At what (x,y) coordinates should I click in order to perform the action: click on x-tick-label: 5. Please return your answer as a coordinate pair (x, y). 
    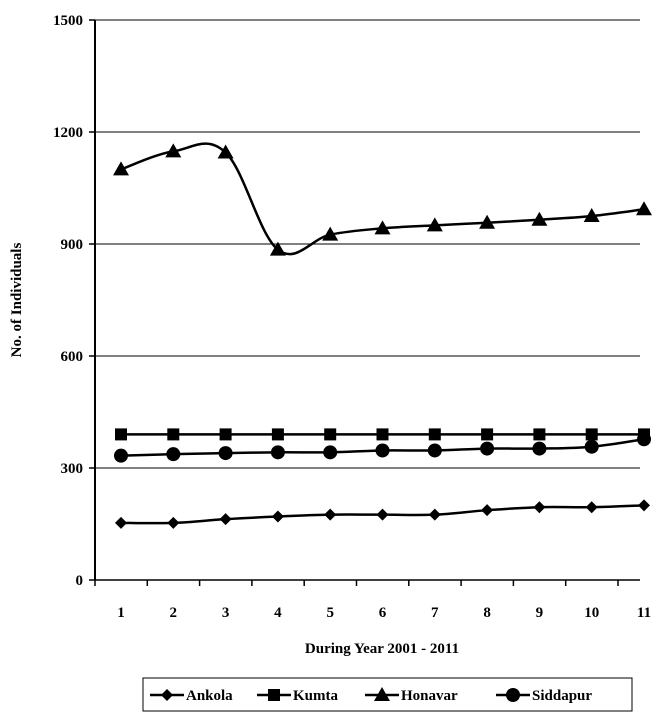
    Looking at the image, I should click on (330, 613).